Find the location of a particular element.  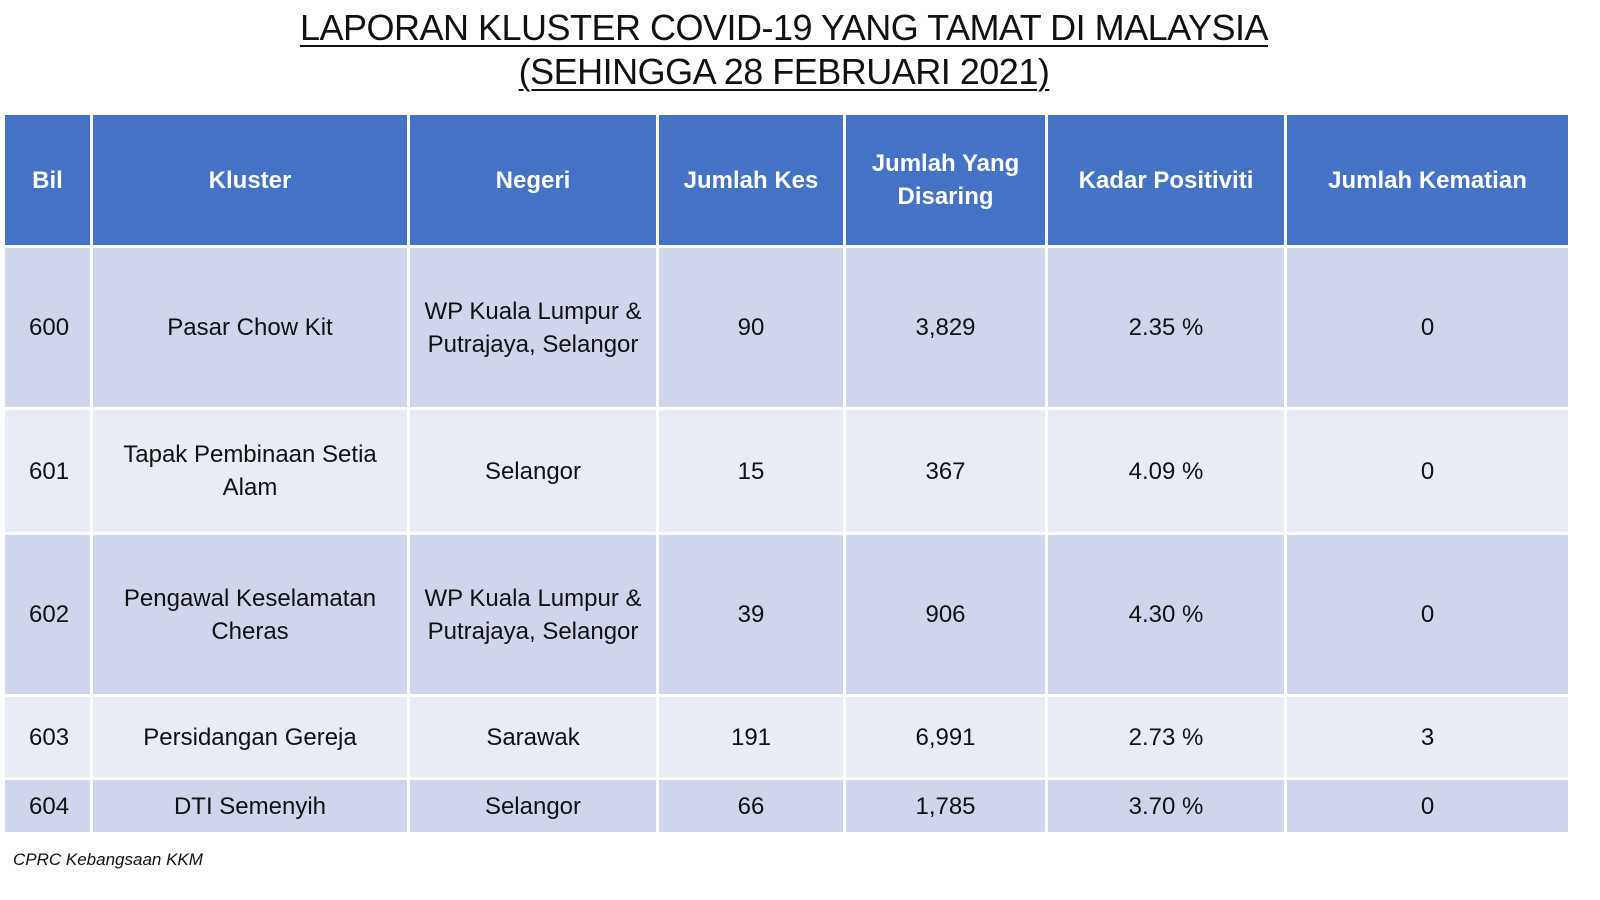

cell-kluster: Persidangan Gereja is located at coordinates (250, 737).